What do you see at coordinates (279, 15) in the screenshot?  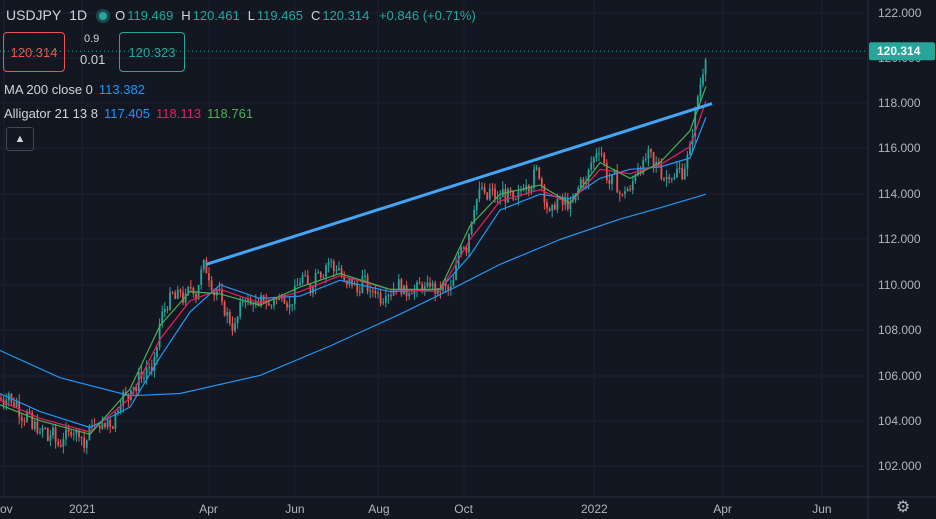 I see `low-value: 119.465` at bounding box center [279, 15].